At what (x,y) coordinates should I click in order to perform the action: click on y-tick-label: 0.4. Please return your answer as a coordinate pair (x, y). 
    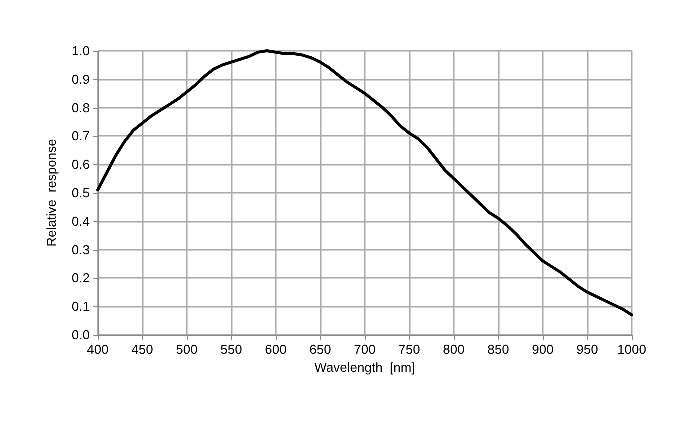
    Looking at the image, I should click on (81, 221).